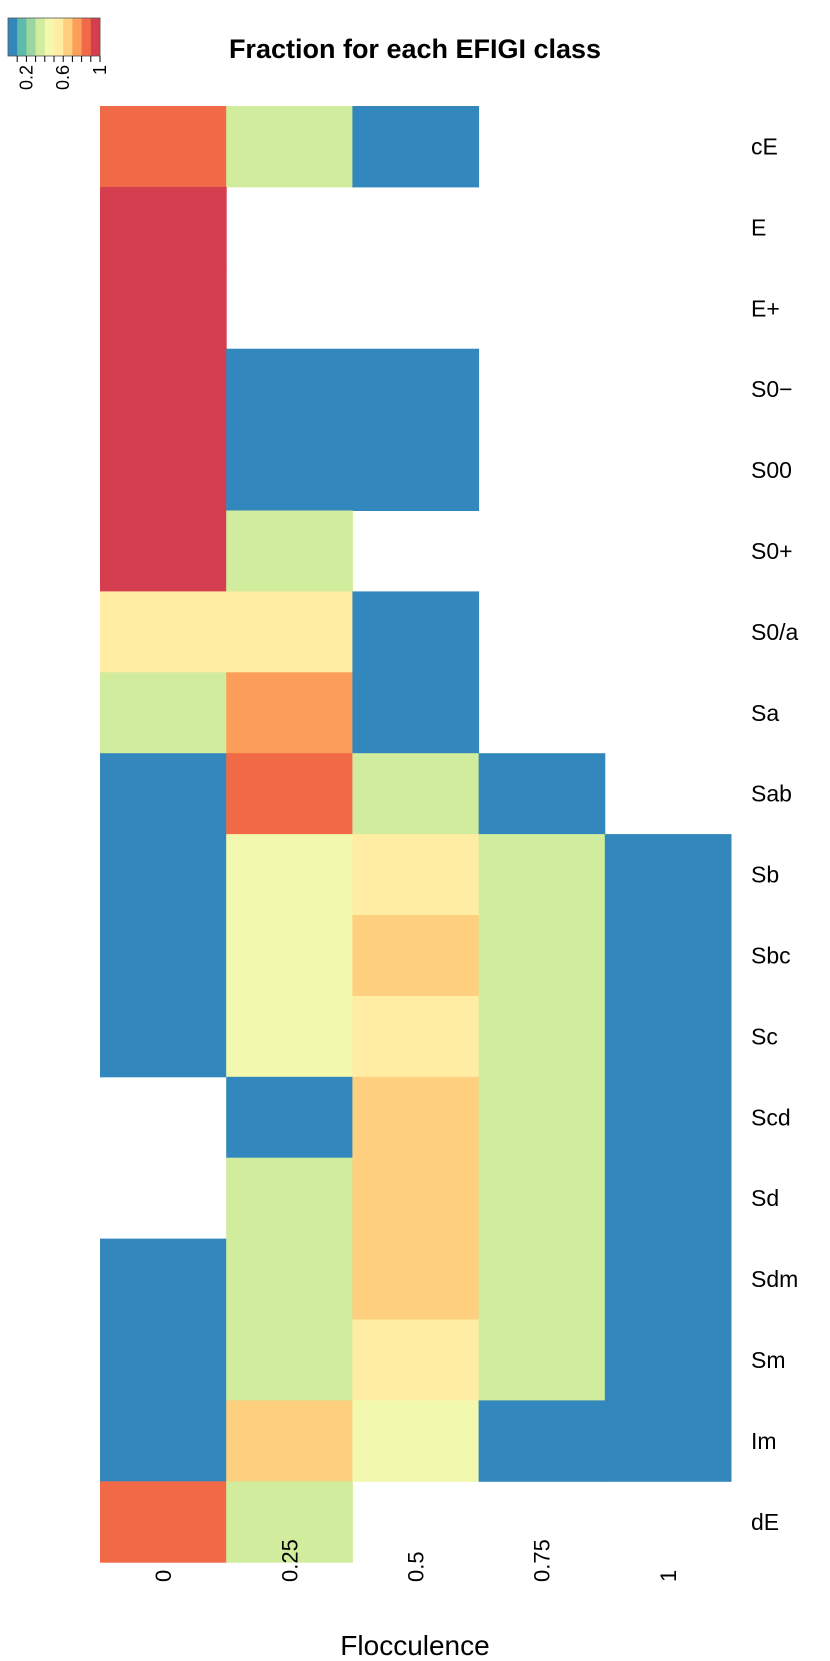  I want to click on color-legend: 0.2 0.6 1, so click(58, 53).